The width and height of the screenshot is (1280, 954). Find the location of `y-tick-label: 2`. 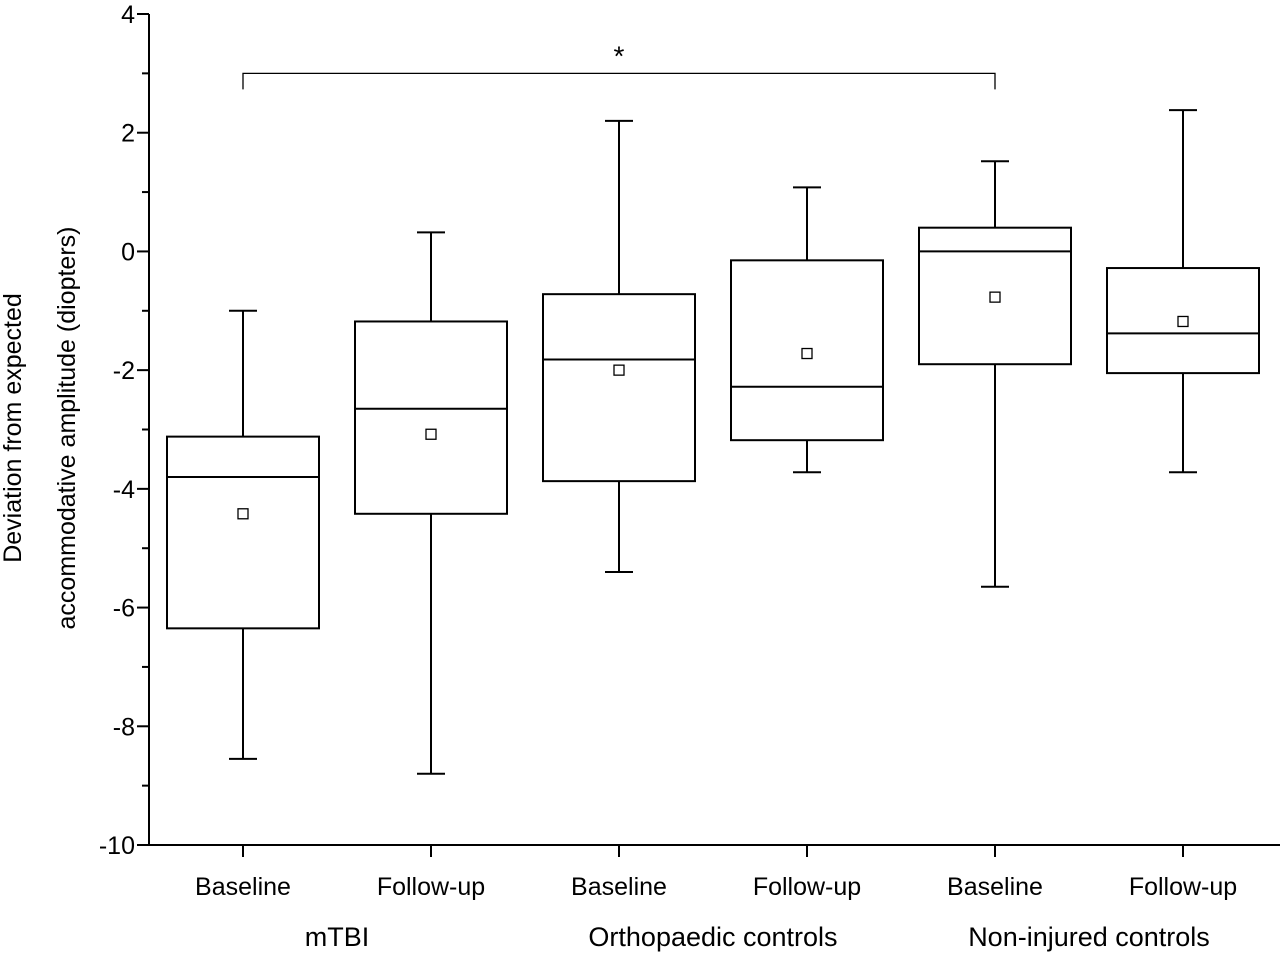

y-tick-label: 2 is located at coordinates (128, 134).